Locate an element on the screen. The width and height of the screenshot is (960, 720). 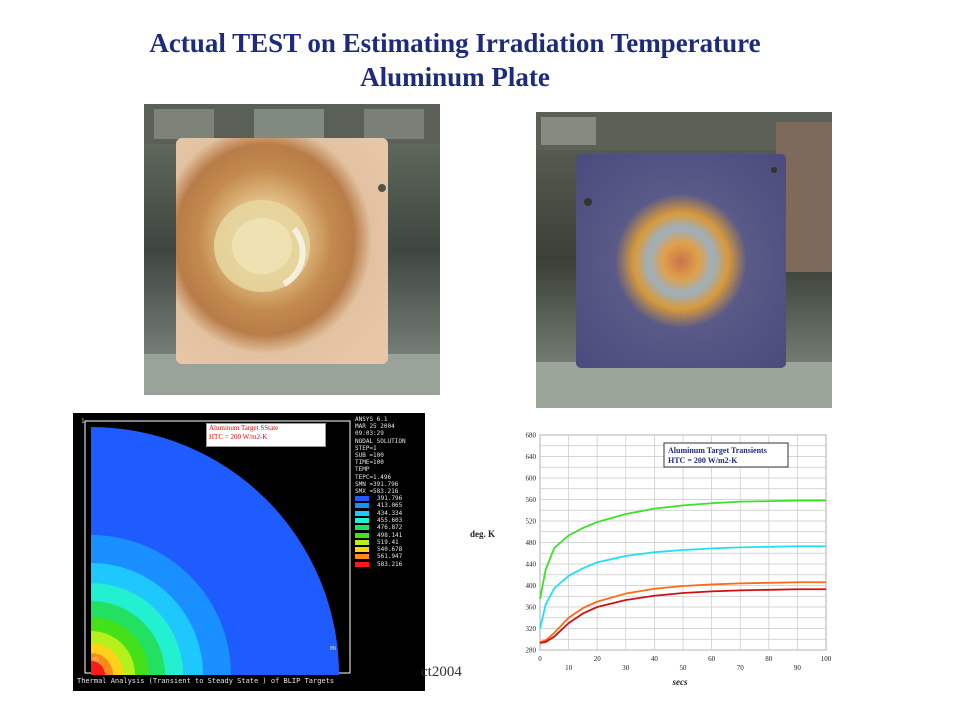
aluminum-plate-photo-right is located at coordinates (684, 260).